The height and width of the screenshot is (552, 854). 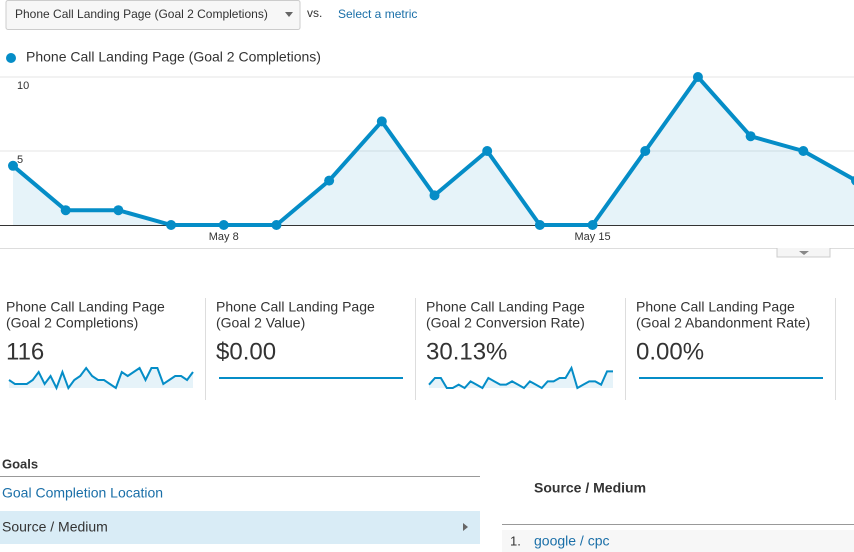 What do you see at coordinates (55, 527) in the screenshot?
I see `goal-item: Source / Medium` at bounding box center [55, 527].